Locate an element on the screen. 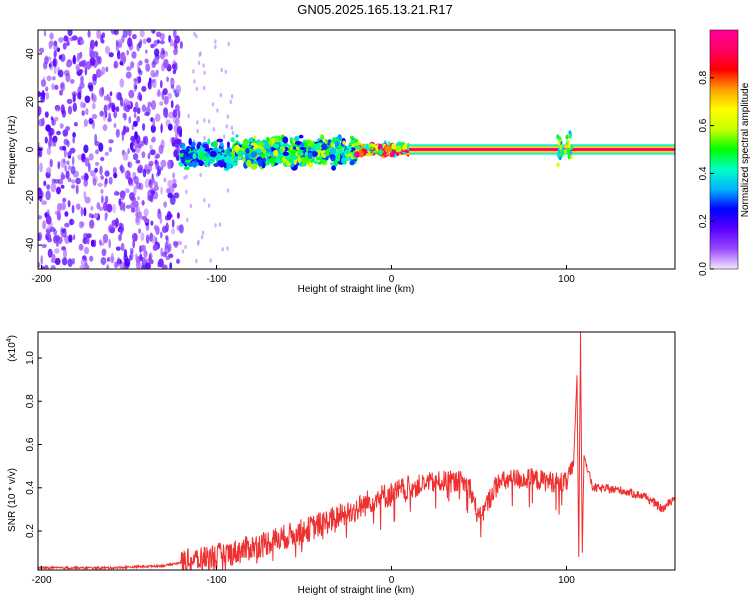  y-tick-label: 1.0 is located at coordinates (30, 358).